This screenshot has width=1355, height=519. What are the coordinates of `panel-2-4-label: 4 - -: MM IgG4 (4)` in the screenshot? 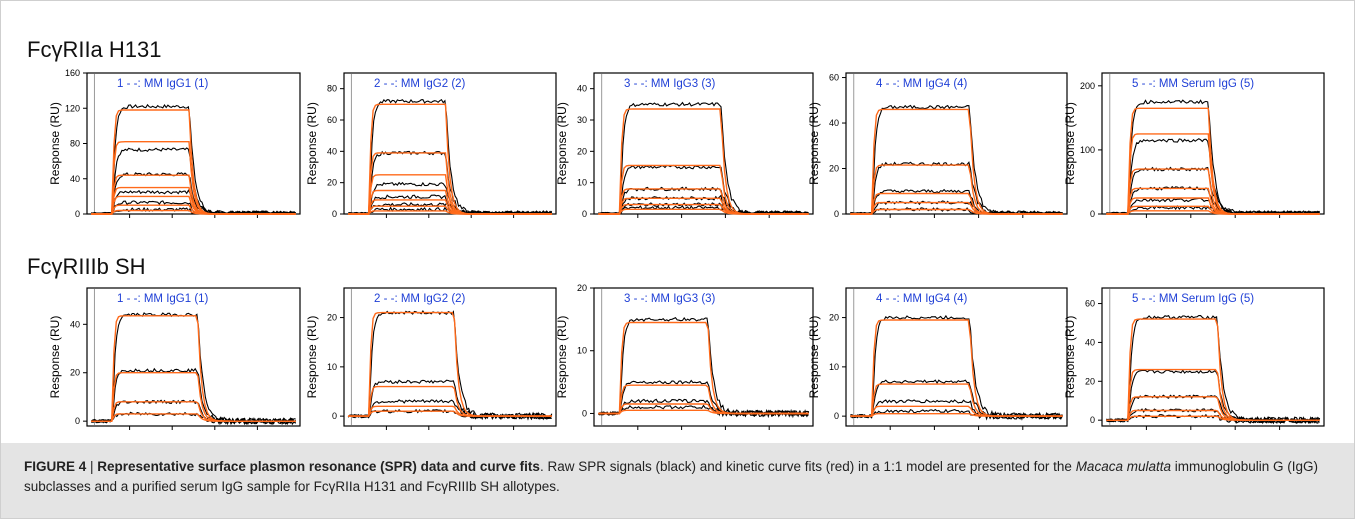 It's located at (922, 299).